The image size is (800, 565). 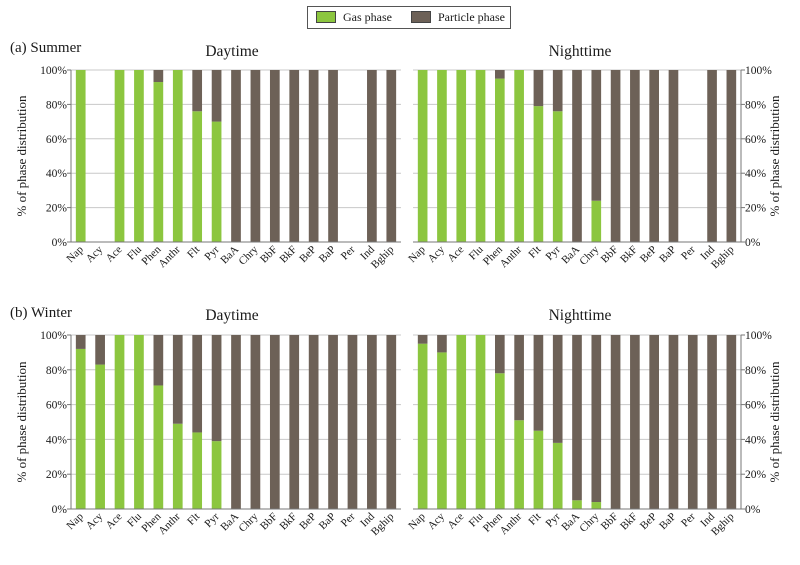 What do you see at coordinates (534, 252) in the screenshot?
I see `category-label: Flt` at bounding box center [534, 252].